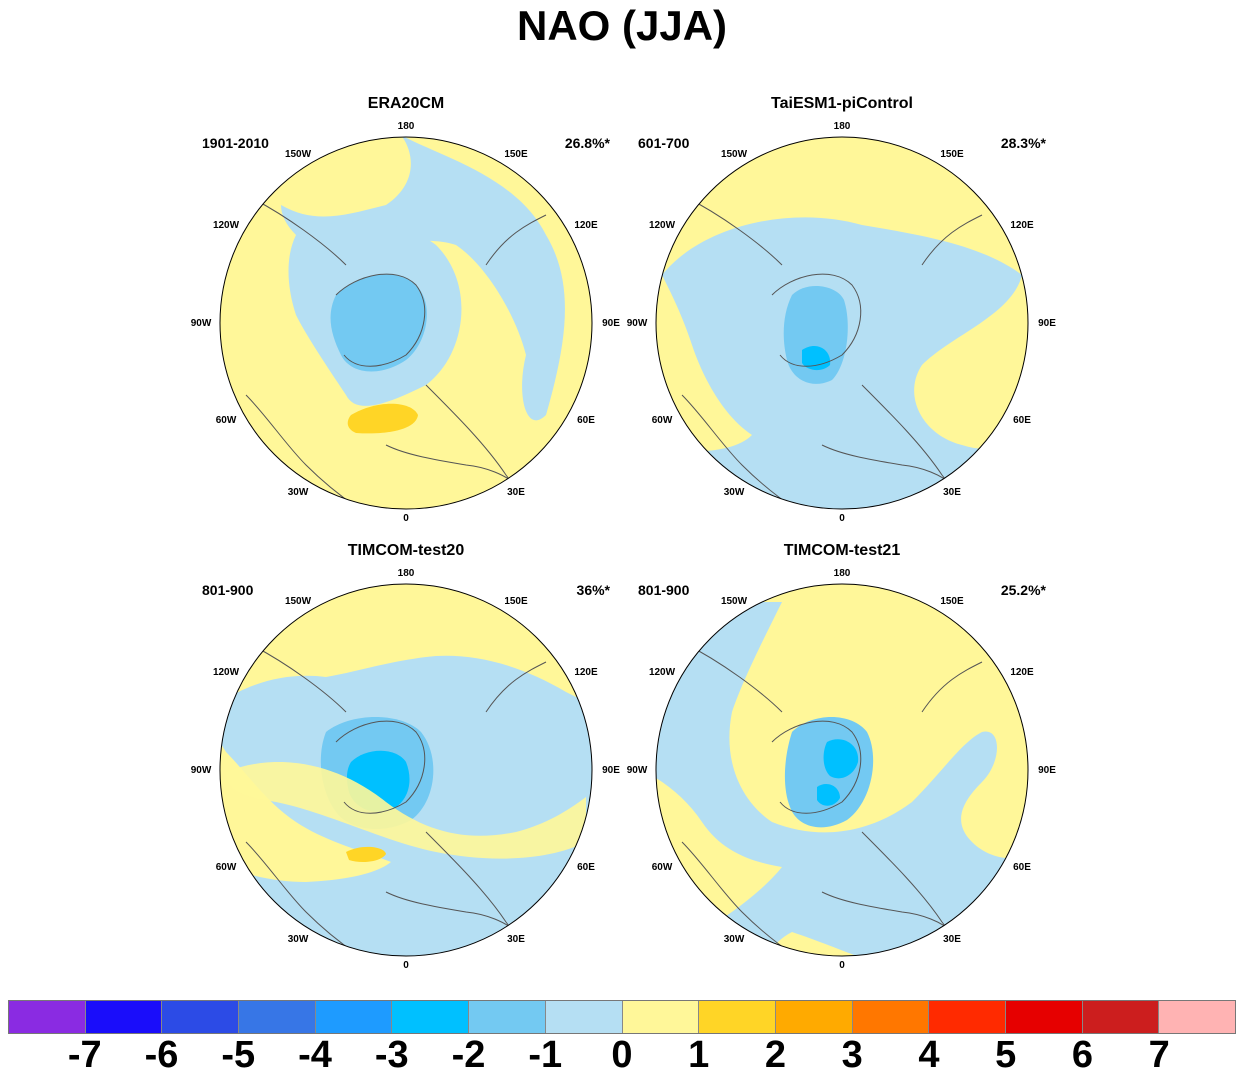  Describe the element at coordinates (664, 143) in the screenshot. I see `panel-period: 601-700` at that location.